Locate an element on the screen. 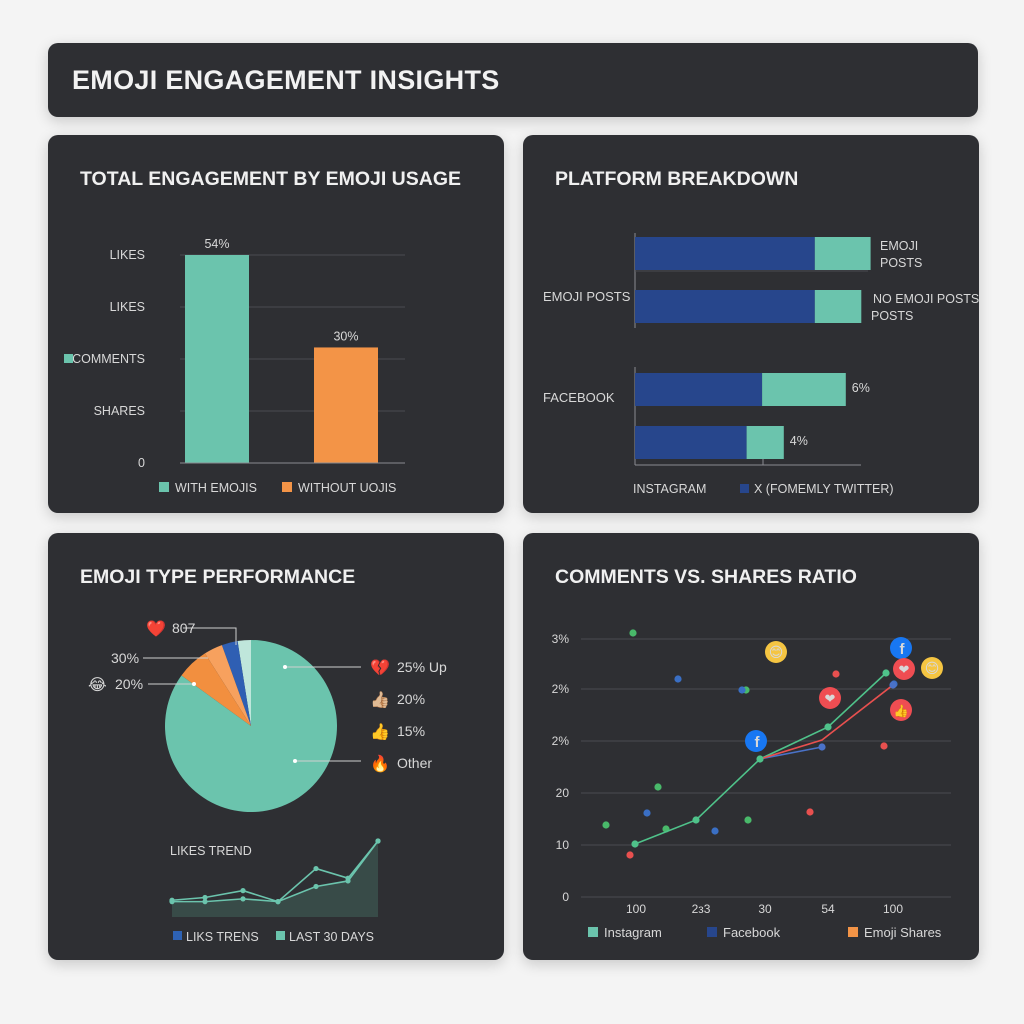  legend-label: Emoji Shares is located at coordinates (903, 932).